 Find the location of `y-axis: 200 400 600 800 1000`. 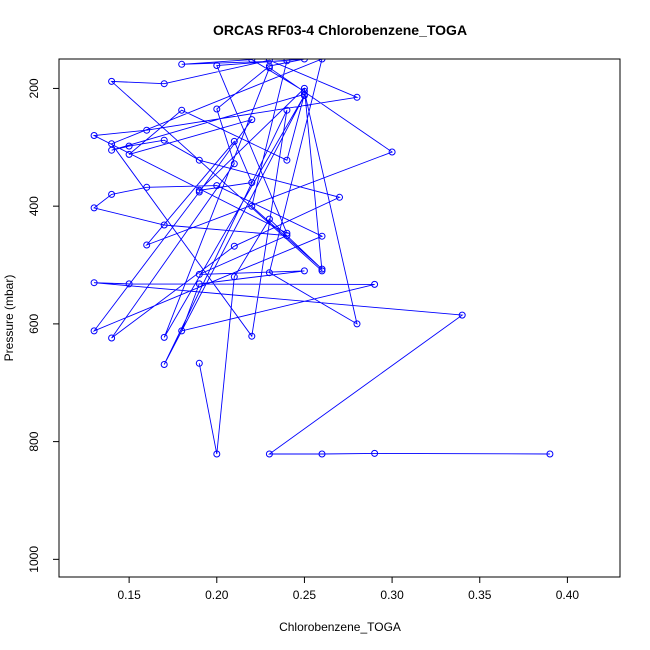

y-axis: 200 400 600 800 1000 is located at coordinates (43, 325).